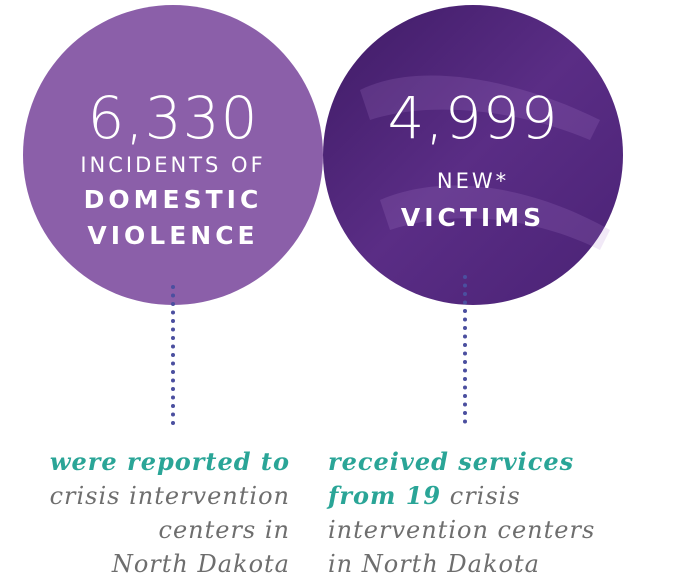  Describe the element at coordinates (473, 217) in the screenshot. I see `stat-label: VICTIMS` at that location.